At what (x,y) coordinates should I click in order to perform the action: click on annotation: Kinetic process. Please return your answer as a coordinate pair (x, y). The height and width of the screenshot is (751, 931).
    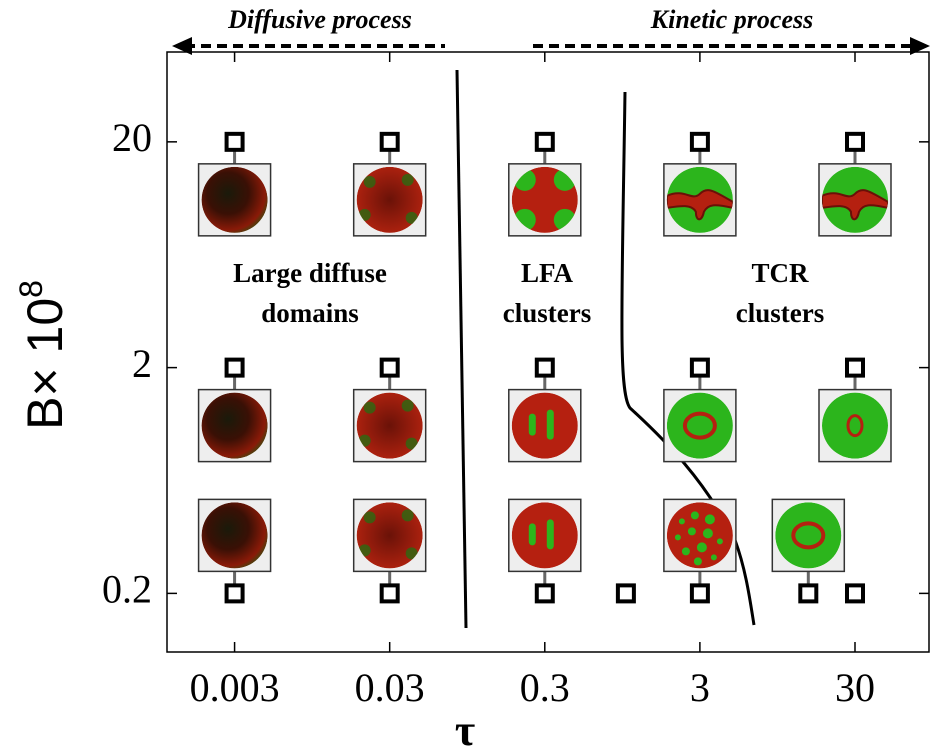
    Looking at the image, I should click on (732, 19).